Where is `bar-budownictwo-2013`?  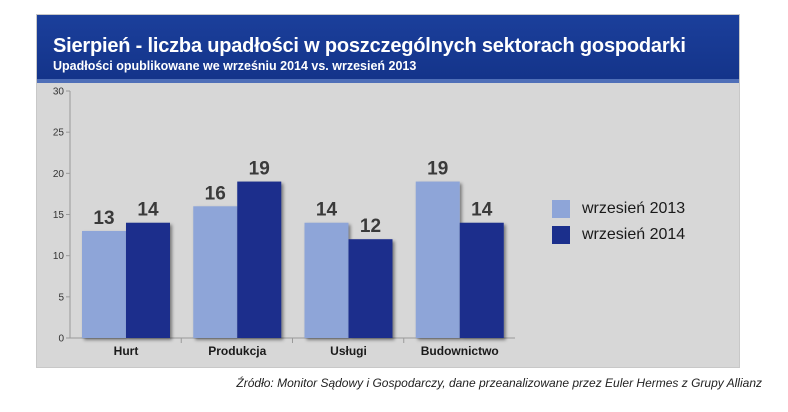 bar-budownictwo-2013 is located at coordinates (437, 259).